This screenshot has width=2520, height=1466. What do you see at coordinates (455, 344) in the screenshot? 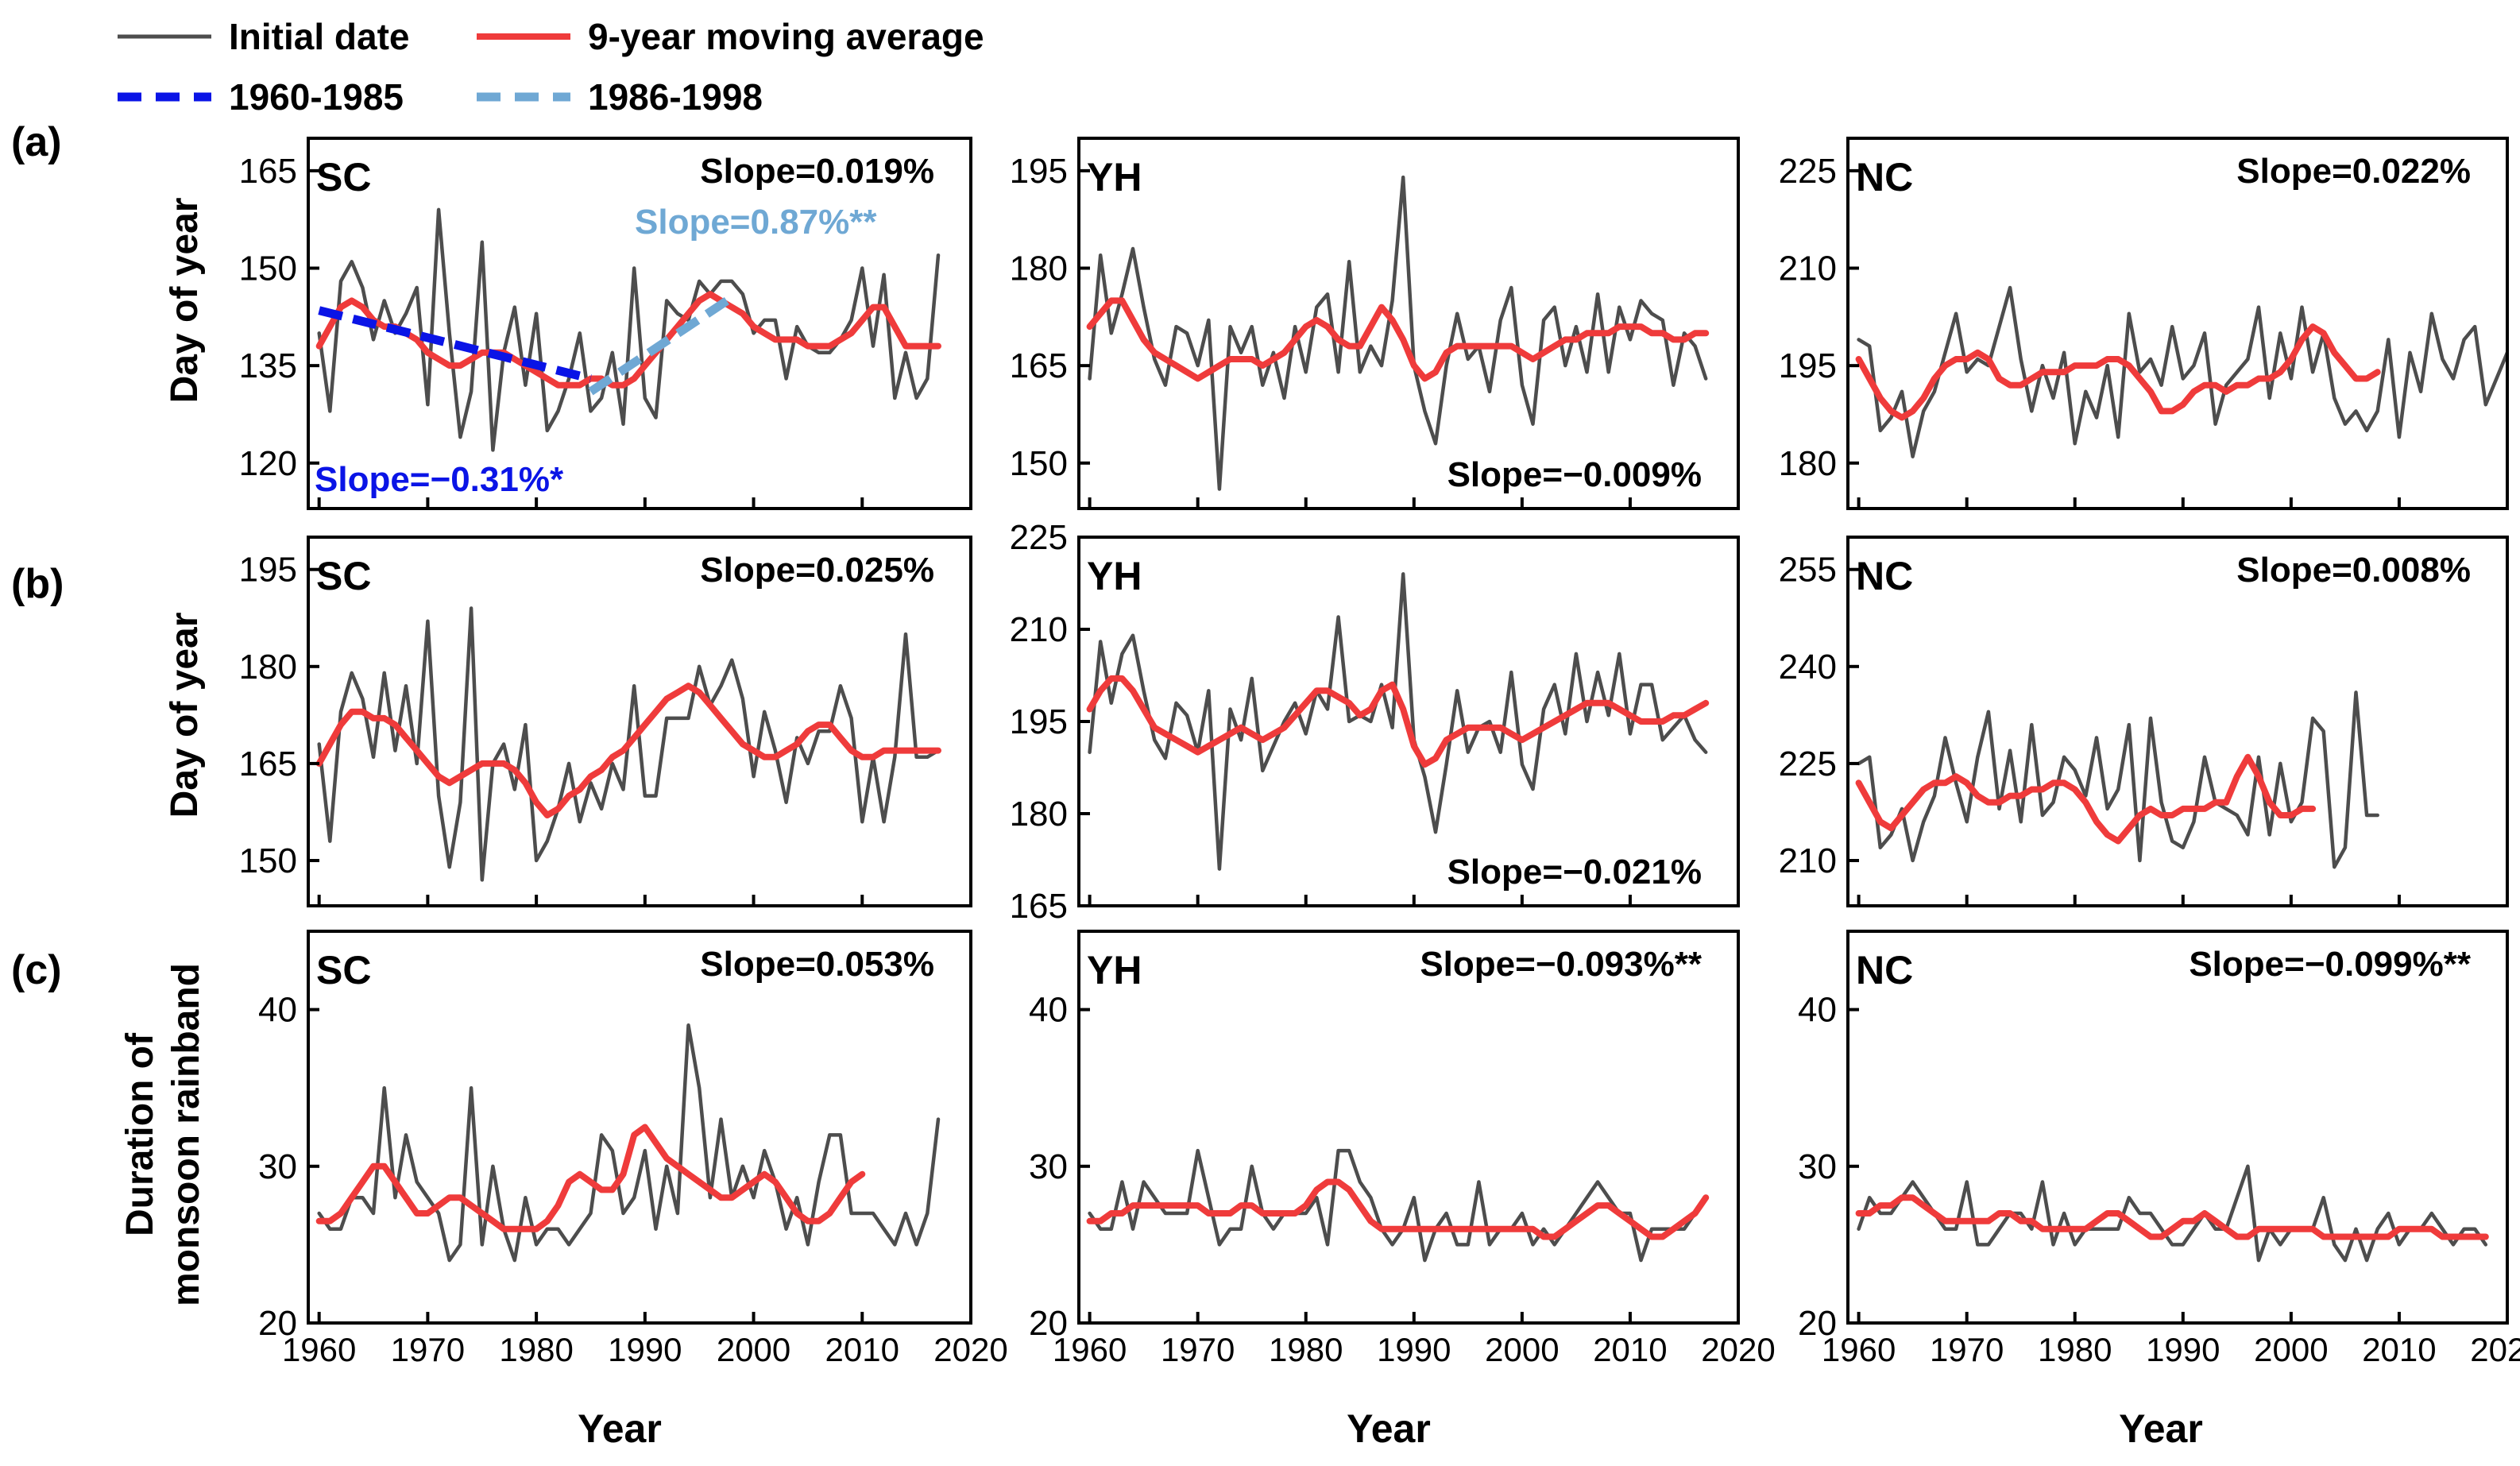
I see `trend-line-1960-1985` at bounding box center [455, 344].